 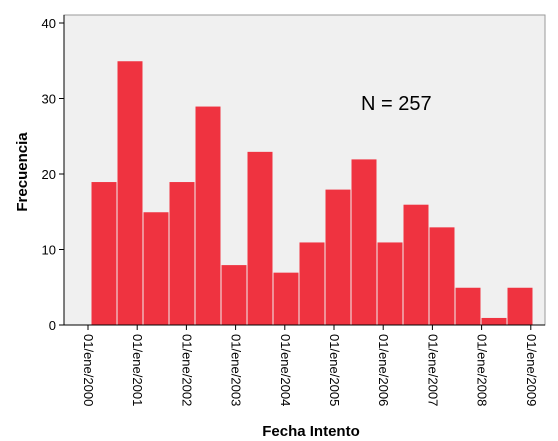 I want to click on x-tick-label-4: 01/ene/2004, so click(x=285, y=370).